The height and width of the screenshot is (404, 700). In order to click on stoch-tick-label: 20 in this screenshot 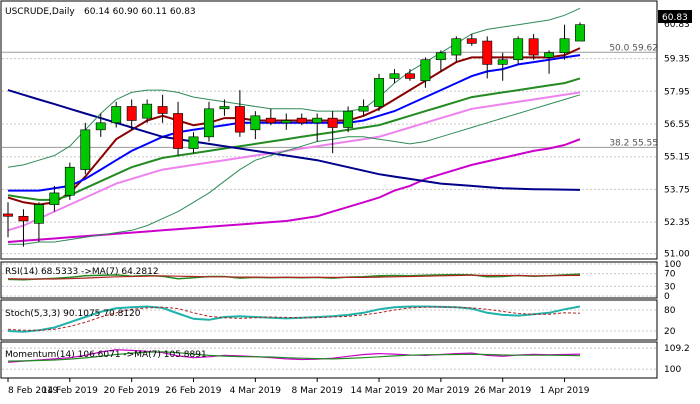, I will do `click(670, 332)`.